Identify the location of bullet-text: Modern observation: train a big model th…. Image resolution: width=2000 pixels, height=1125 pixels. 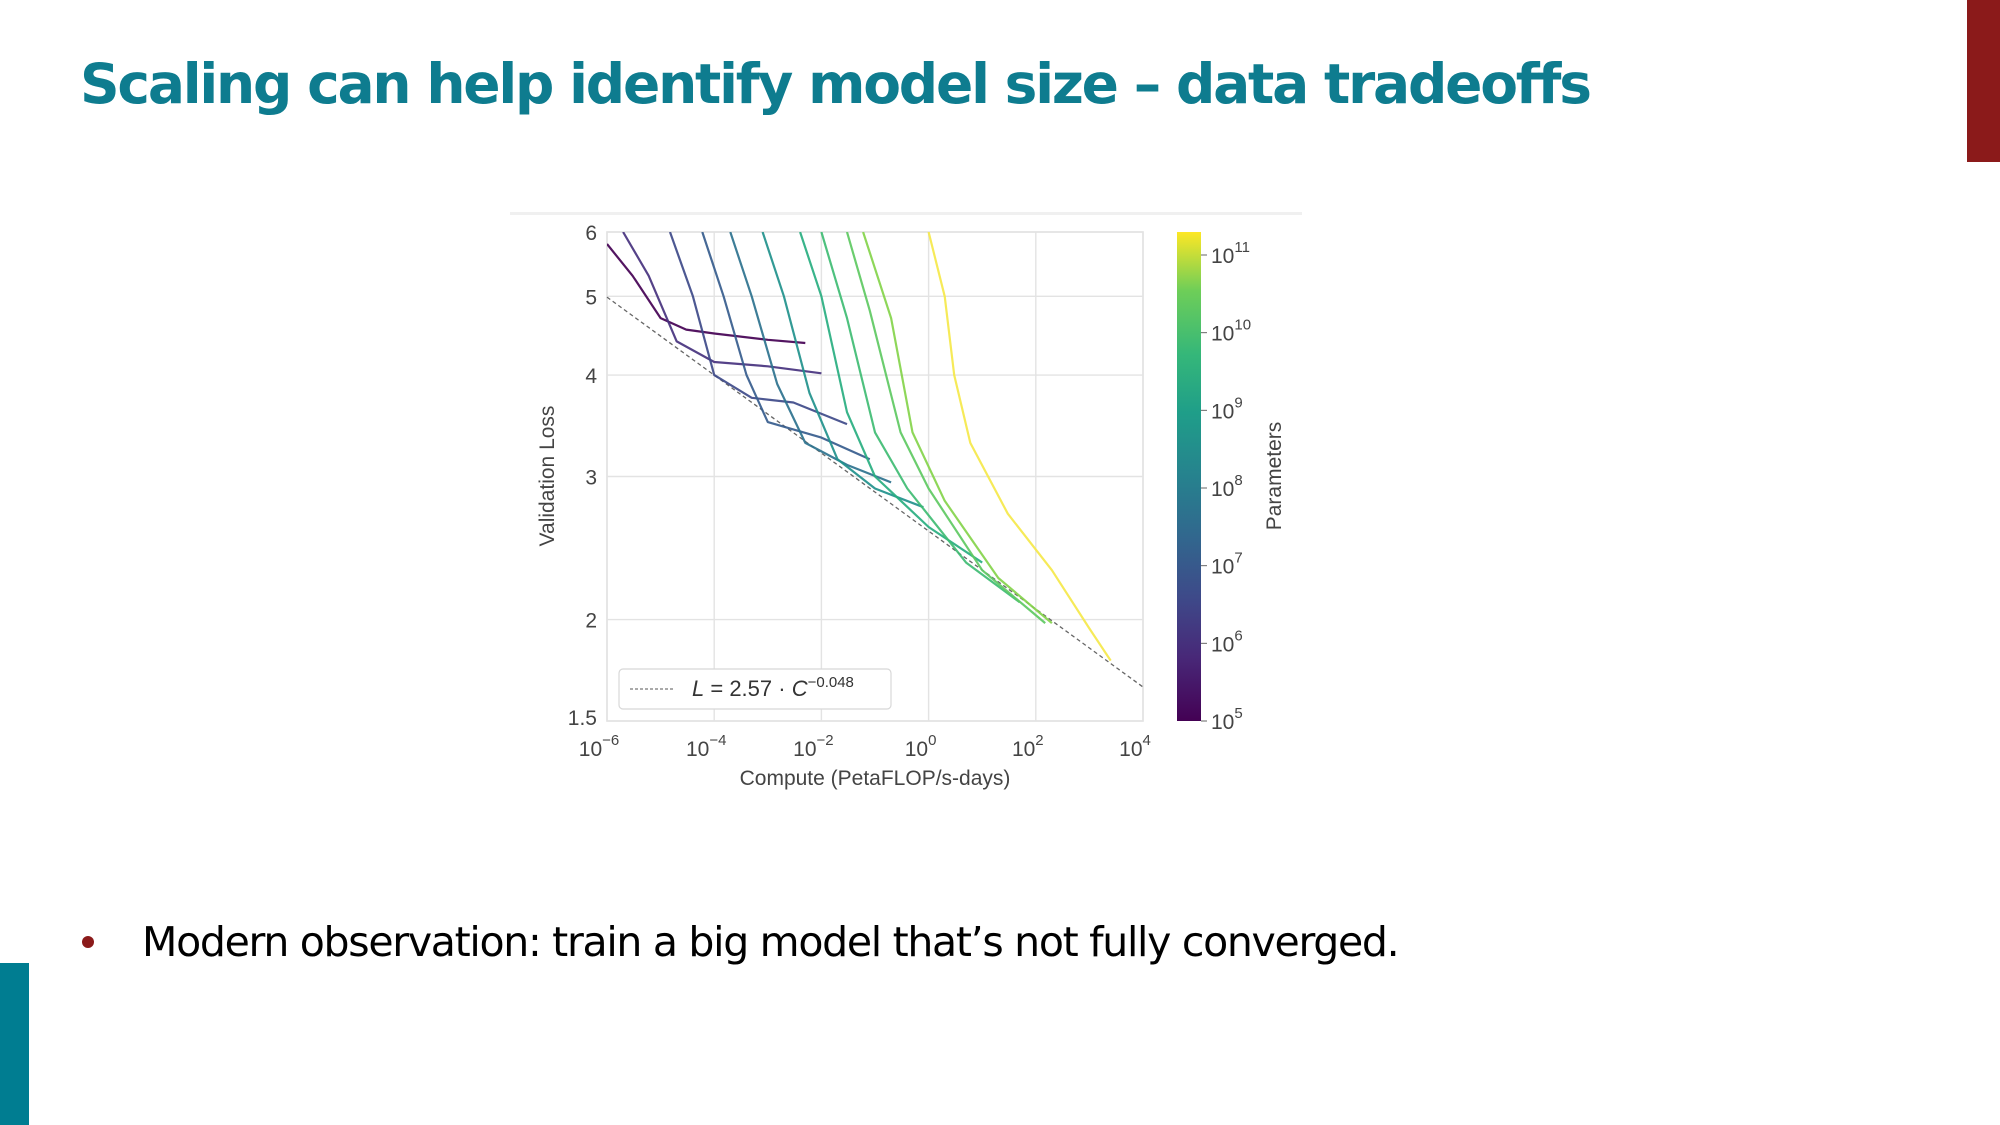
(771, 942).